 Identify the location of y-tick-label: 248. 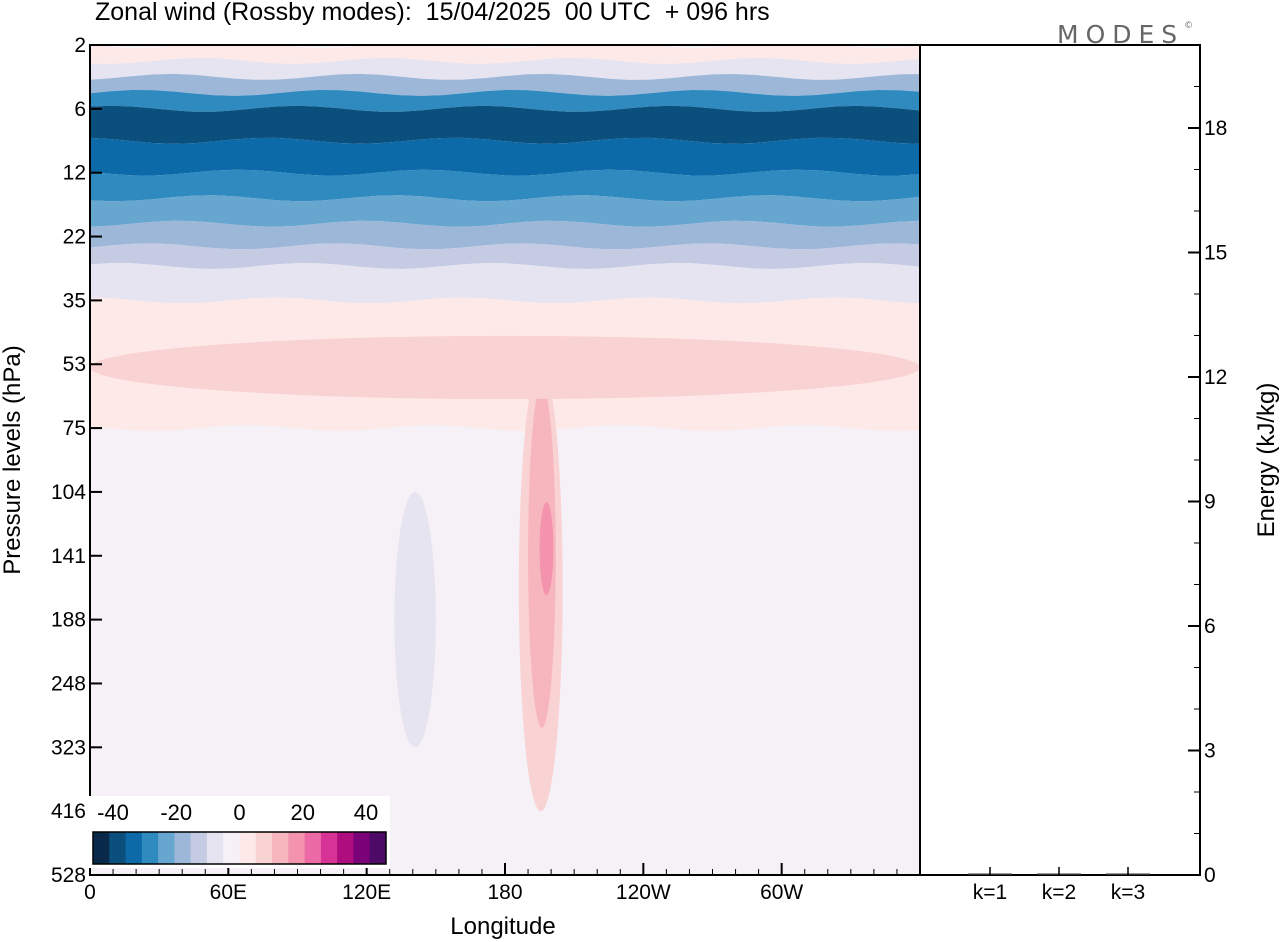
(68, 683).